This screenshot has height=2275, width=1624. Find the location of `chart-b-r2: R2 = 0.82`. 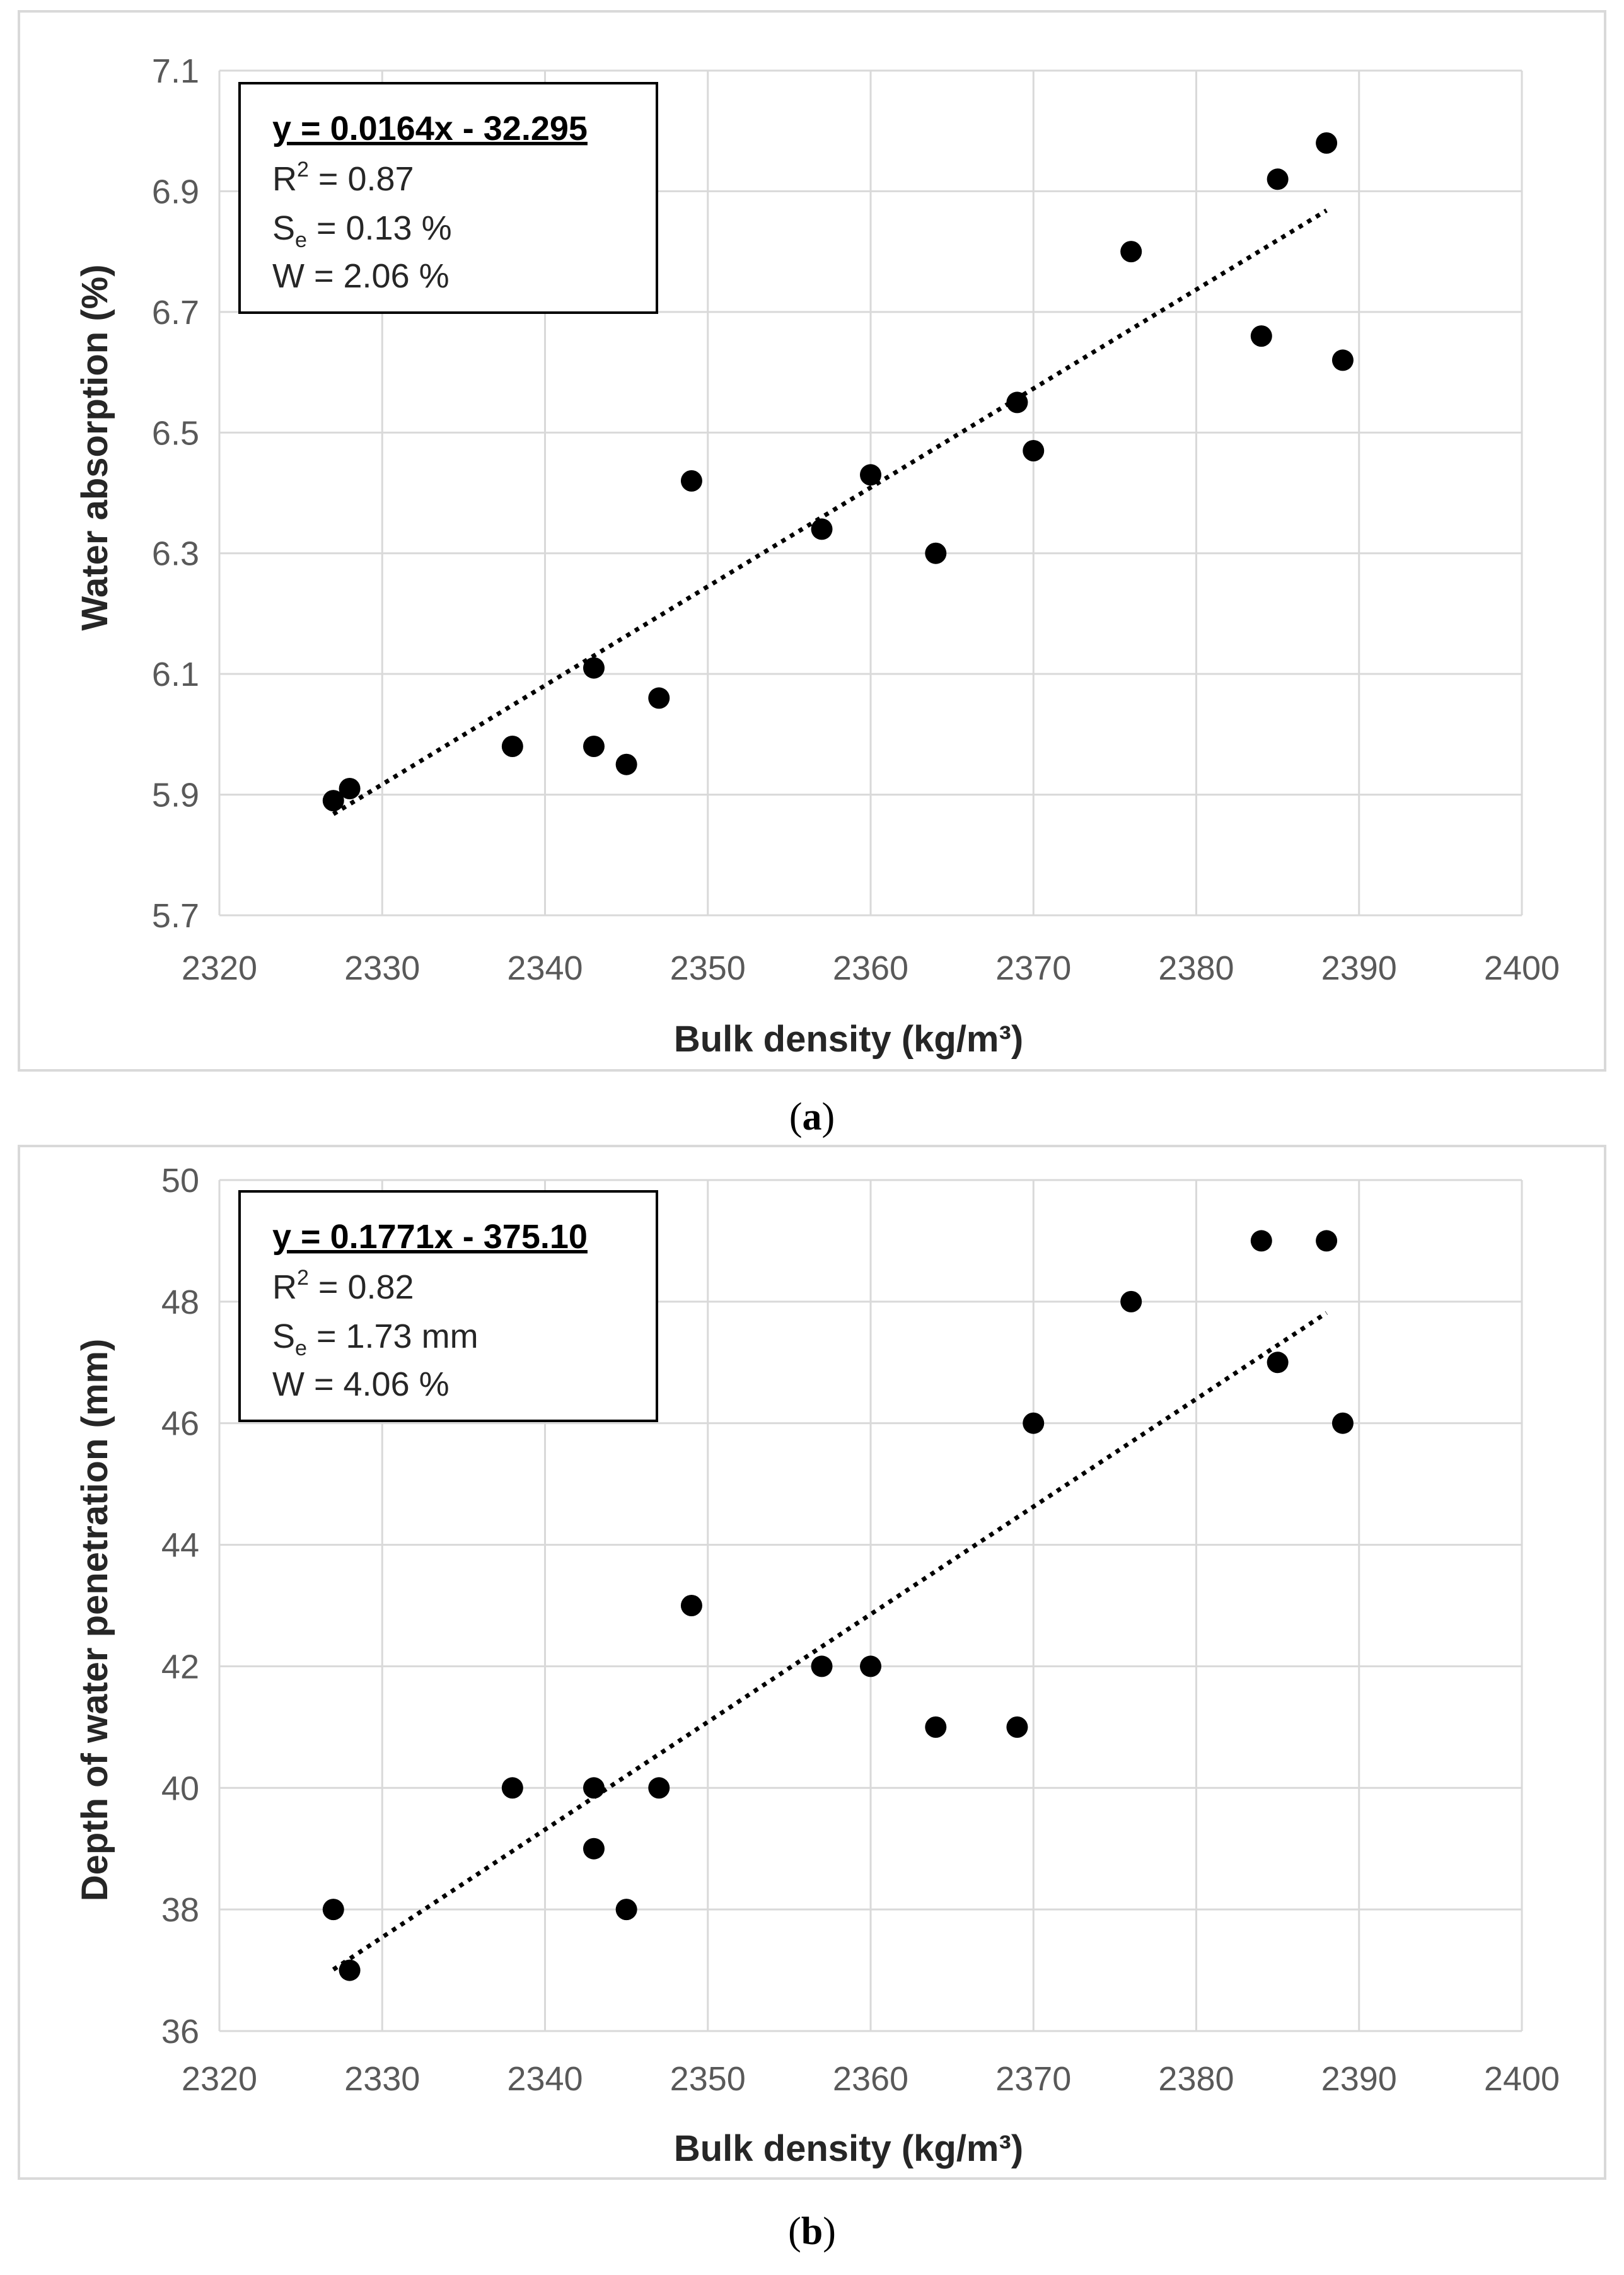

chart-b-r2: R2 = 0.82 is located at coordinates (343, 1286).